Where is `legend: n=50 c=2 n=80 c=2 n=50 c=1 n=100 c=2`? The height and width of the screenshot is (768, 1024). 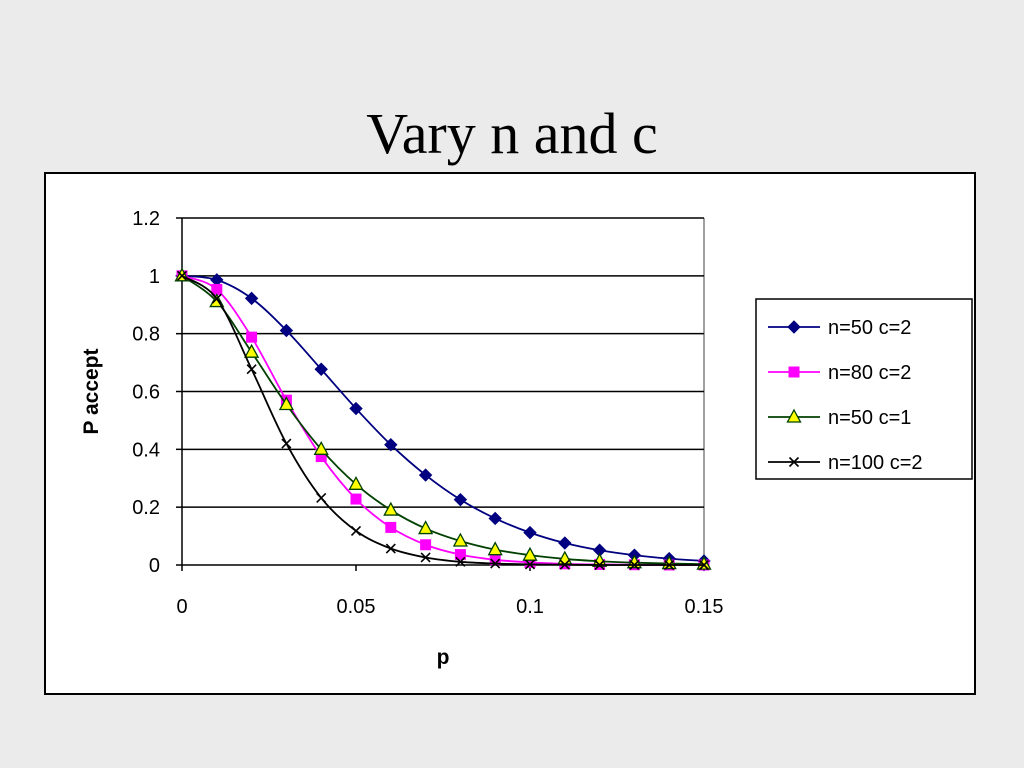 legend: n=50 c=2 n=80 c=2 n=50 c=1 n=100 c=2 is located at coordinates (864, 389).